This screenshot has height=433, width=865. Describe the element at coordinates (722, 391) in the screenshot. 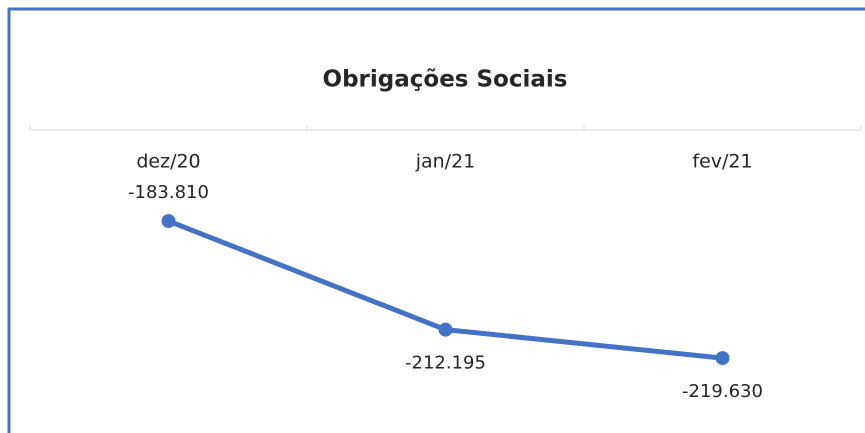

I see `data-label: -219.630` at that location.